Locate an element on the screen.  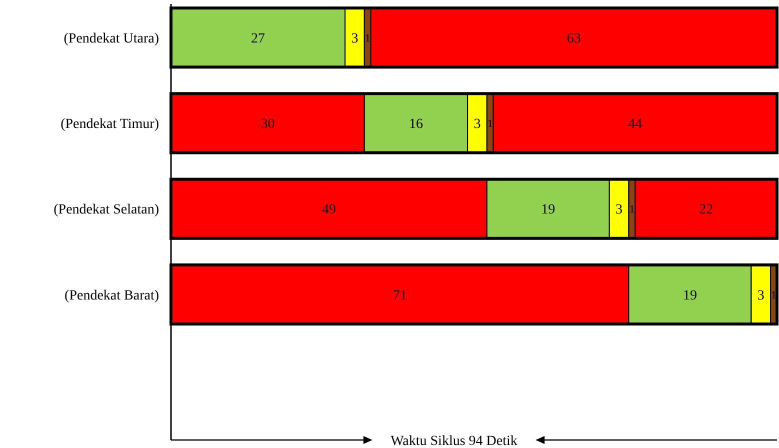
data-label: 71 is located at coordinates (399, 296).